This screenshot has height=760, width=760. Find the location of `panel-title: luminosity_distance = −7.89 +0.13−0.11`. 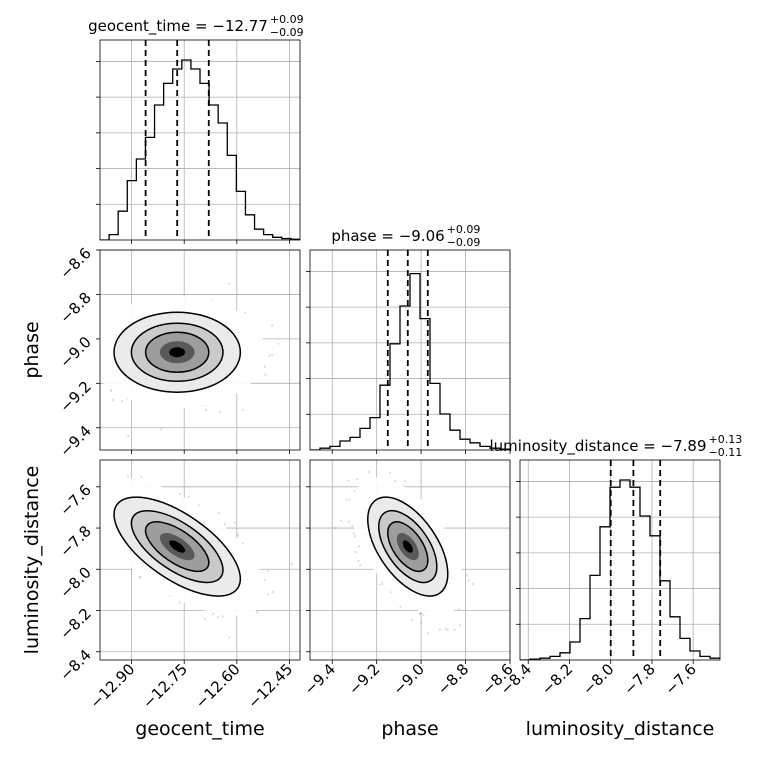

panel-title: luminosity_distance = −7.89 +0.13−0.11 is located at coordinates (615, 446).